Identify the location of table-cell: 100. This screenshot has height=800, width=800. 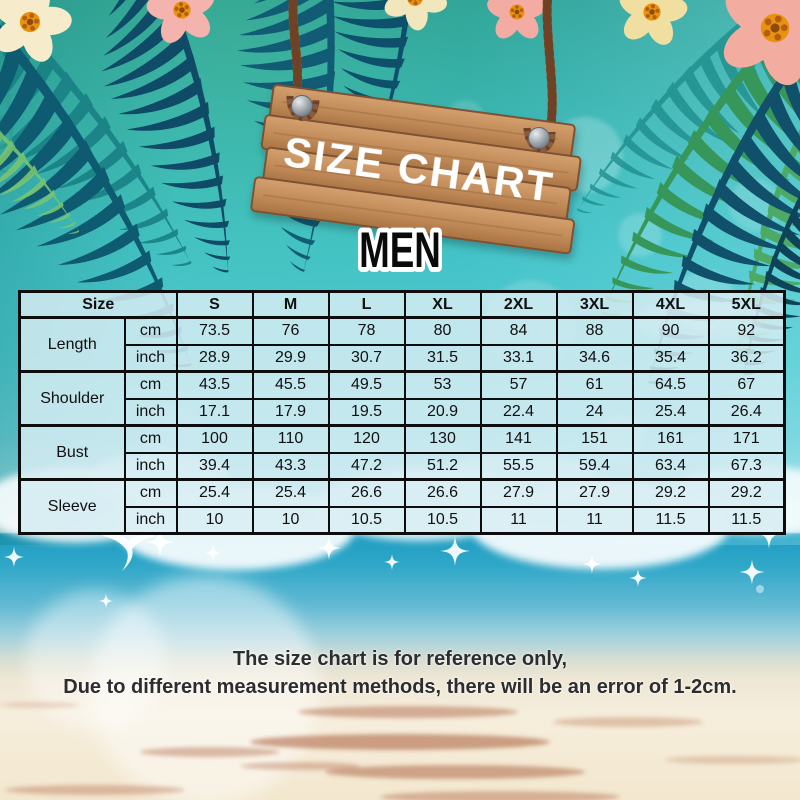
(214, 439).